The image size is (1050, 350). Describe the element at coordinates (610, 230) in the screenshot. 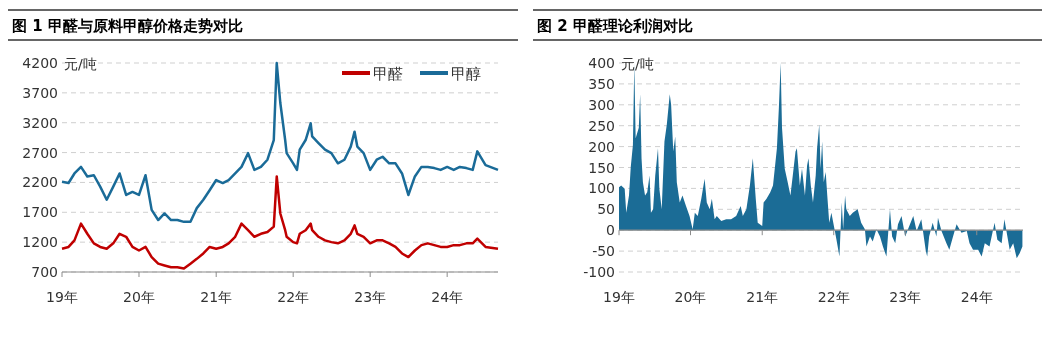

I see `y-tick-label: 0` at that location.